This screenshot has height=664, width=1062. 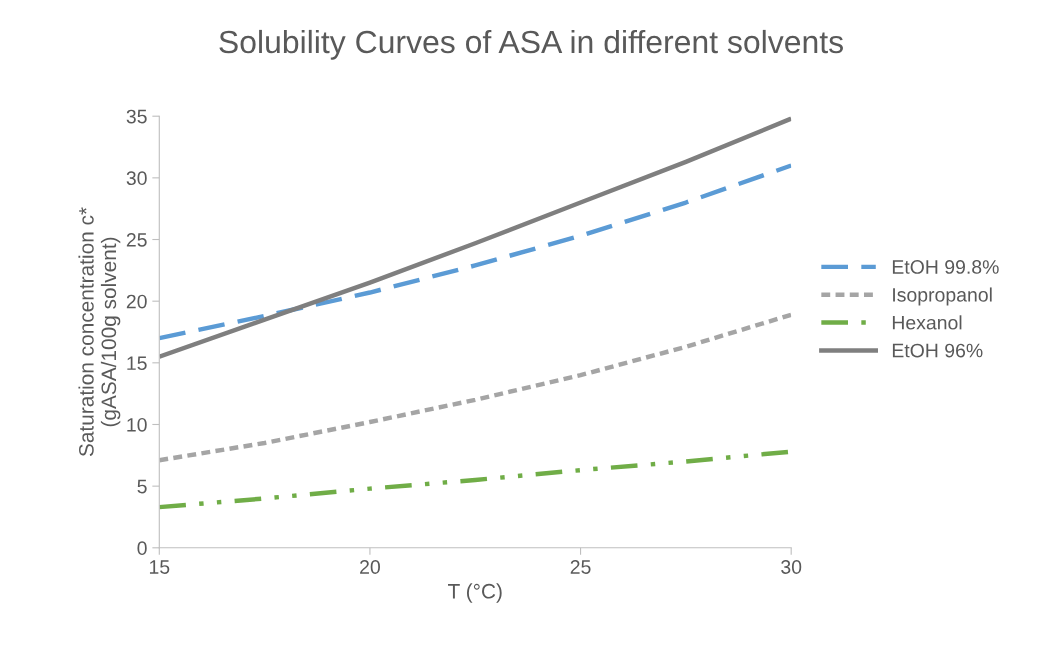 I want to click on legend-label: Hexanol, so click(x=927, y=322).